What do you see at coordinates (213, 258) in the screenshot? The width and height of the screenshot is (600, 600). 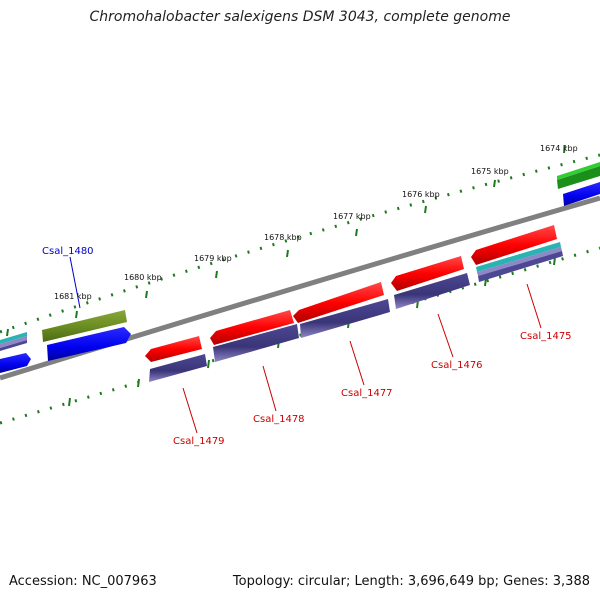 I see `scale-label-1679: 1679 kbp` at bounding box center [213, 258].